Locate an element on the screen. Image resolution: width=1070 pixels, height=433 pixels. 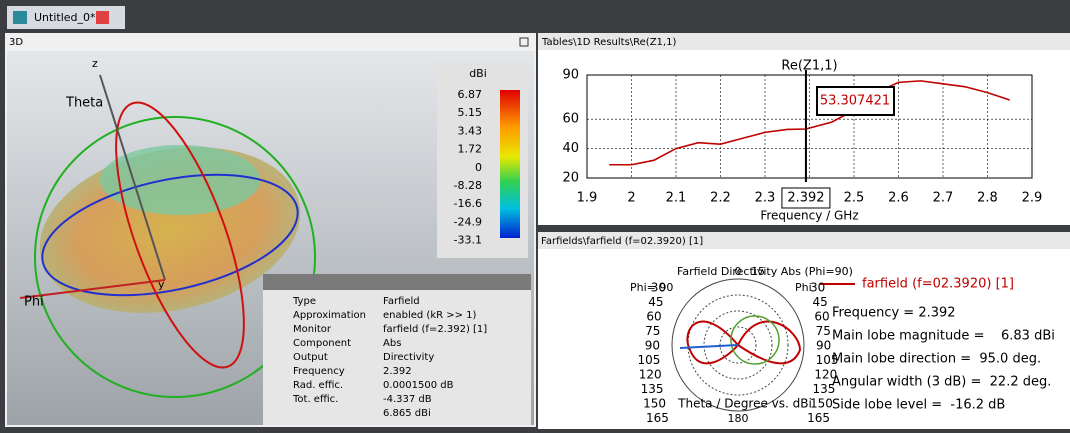
x-tick-label: 2.7 is located at coordinates (943, 198).